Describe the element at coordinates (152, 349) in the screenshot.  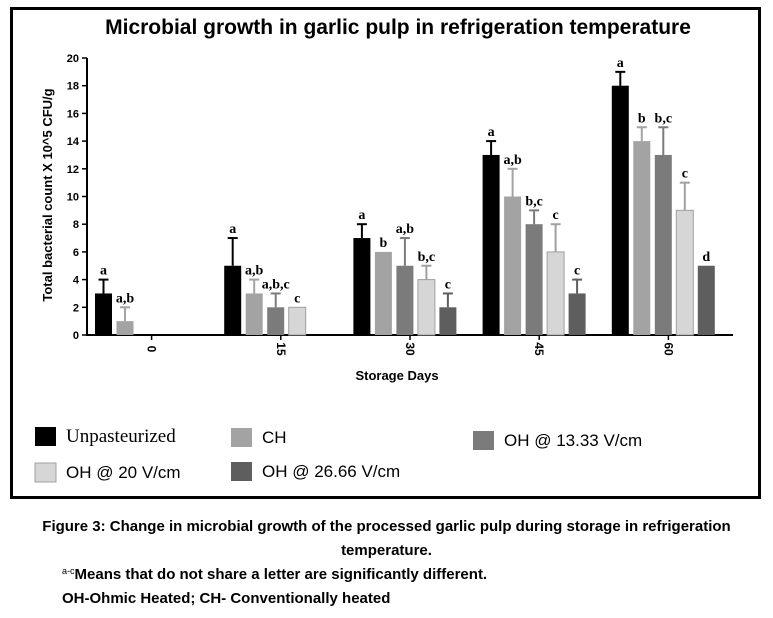
I see `x-tick-label: 0` at that location.